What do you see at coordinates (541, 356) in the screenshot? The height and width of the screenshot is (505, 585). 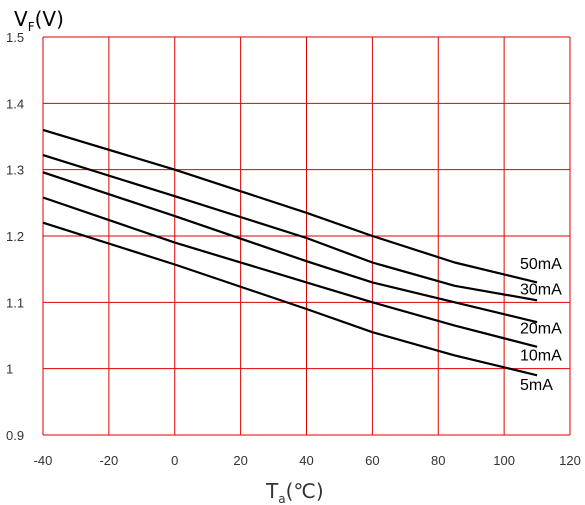 I see `series-label-10mA: 10mA` at bounding box center [541, 356].